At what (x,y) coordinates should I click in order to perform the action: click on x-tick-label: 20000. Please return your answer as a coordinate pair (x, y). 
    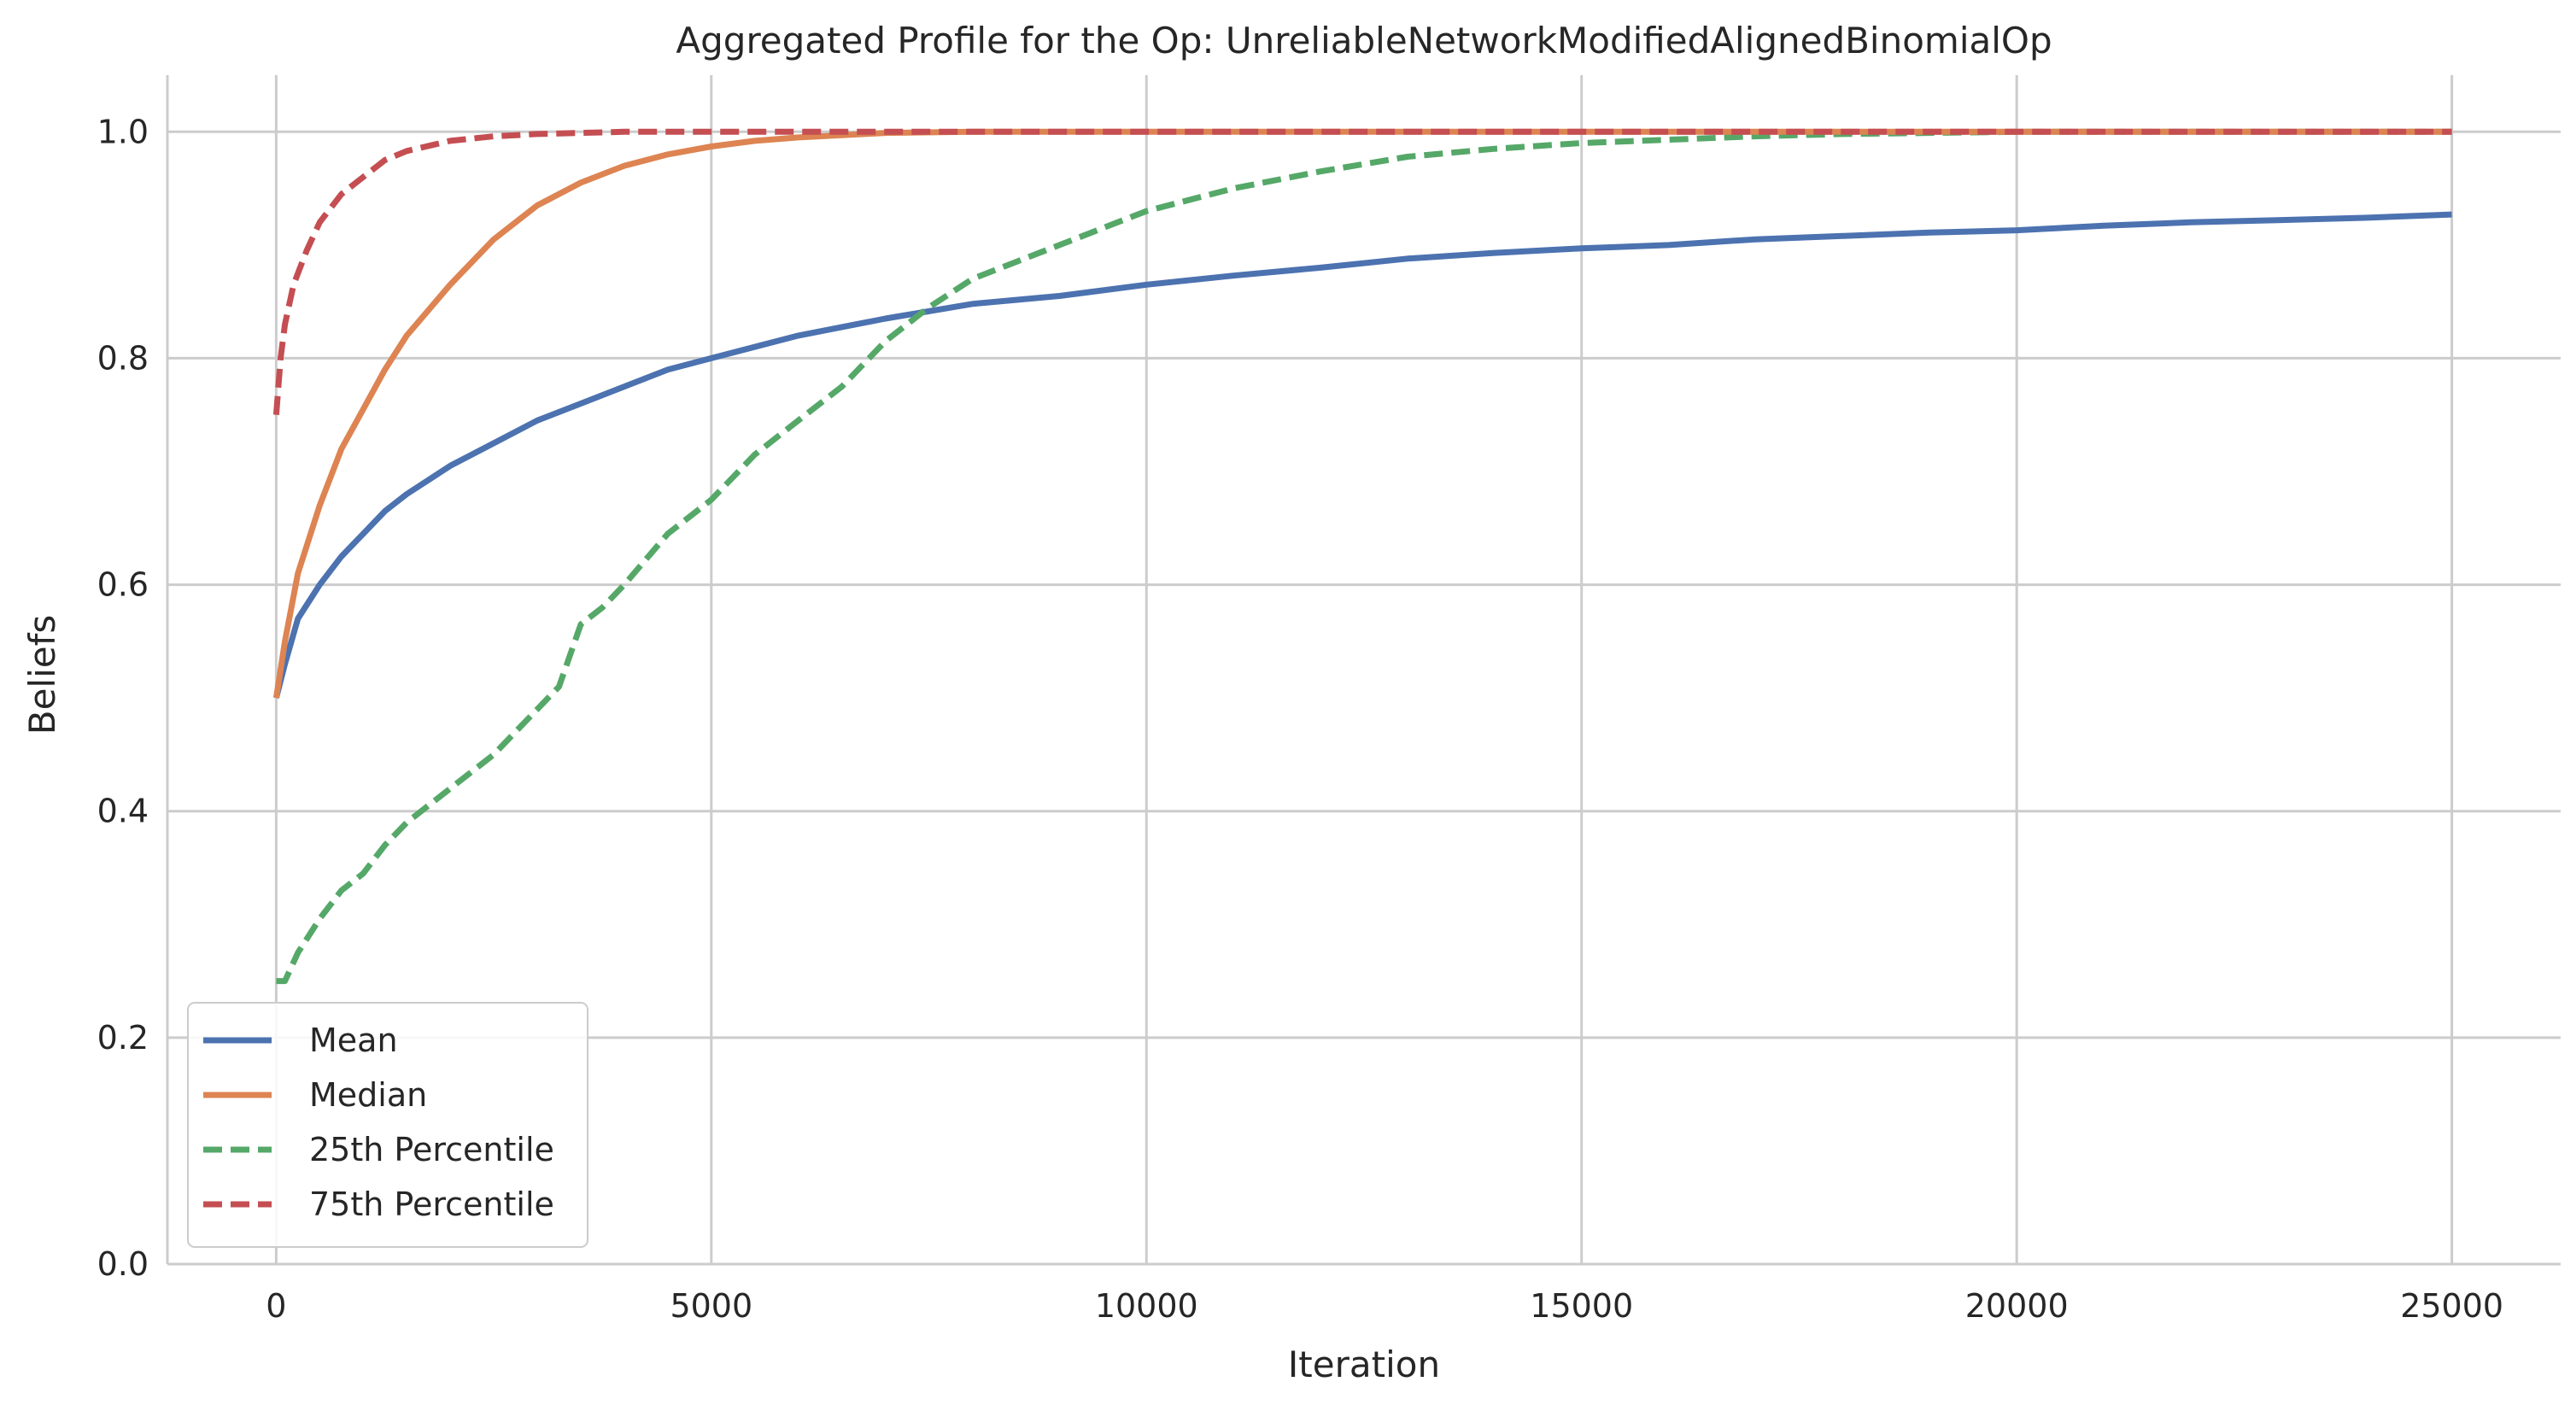
    Looking at the image, I should click on (2017, 1306).